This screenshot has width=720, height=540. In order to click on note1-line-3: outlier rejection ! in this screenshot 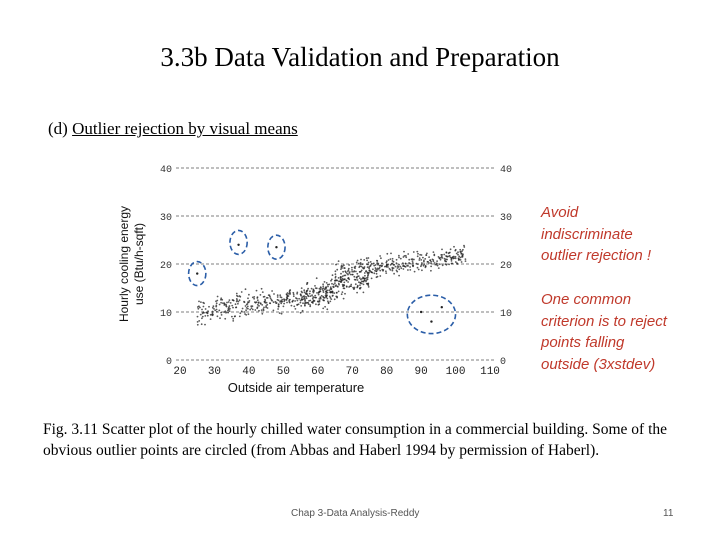, I will do `click(596, 255)`.